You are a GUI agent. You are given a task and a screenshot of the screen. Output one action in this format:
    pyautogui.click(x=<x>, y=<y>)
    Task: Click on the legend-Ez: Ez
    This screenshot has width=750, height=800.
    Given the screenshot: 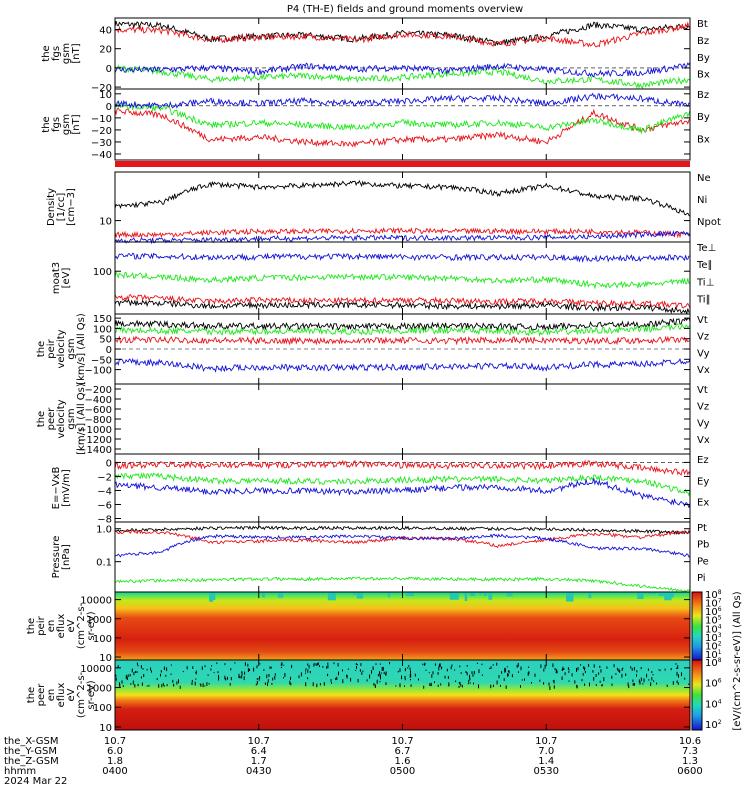 What is the action you would take?
    pyautogui.click(x=703, y=460)
    